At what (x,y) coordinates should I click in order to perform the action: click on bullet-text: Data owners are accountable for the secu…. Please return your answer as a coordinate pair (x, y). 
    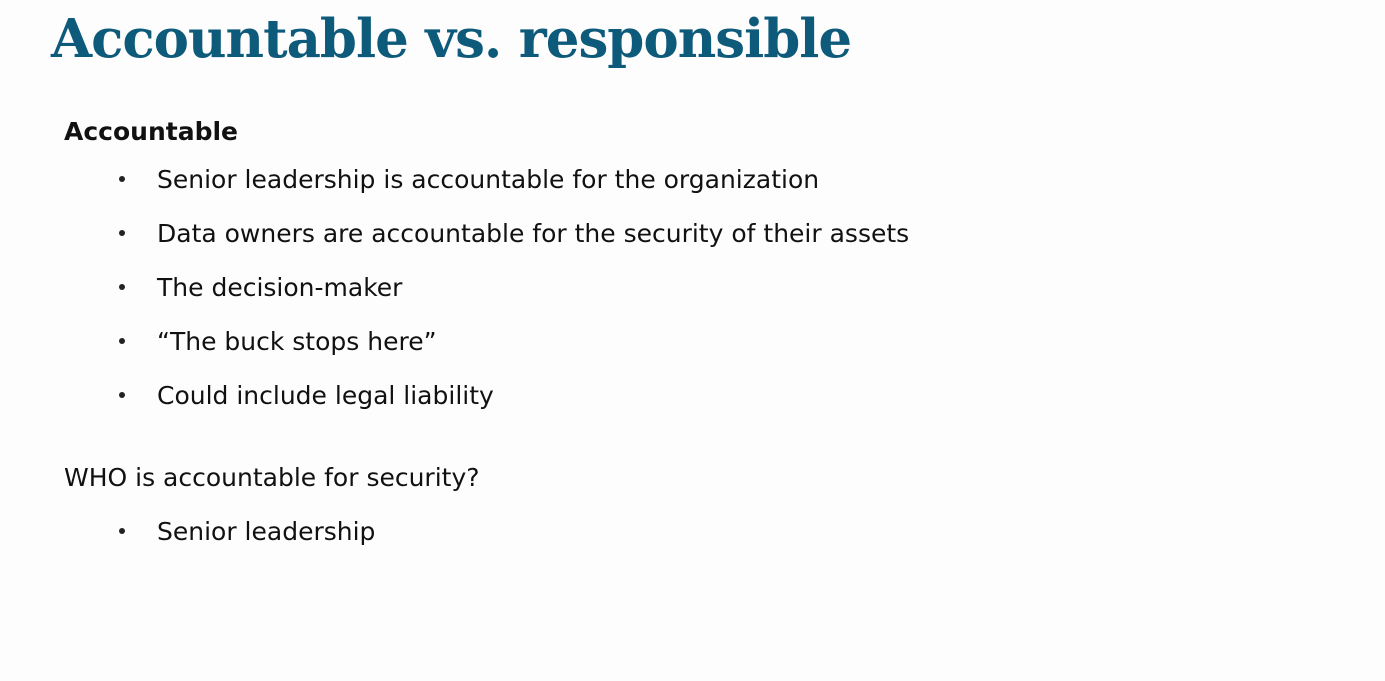
    Looking at the image, I should click on (533, 233).